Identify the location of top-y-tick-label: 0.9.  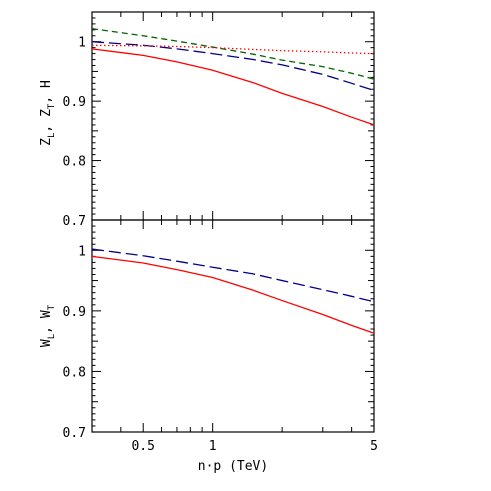
(74, 102).